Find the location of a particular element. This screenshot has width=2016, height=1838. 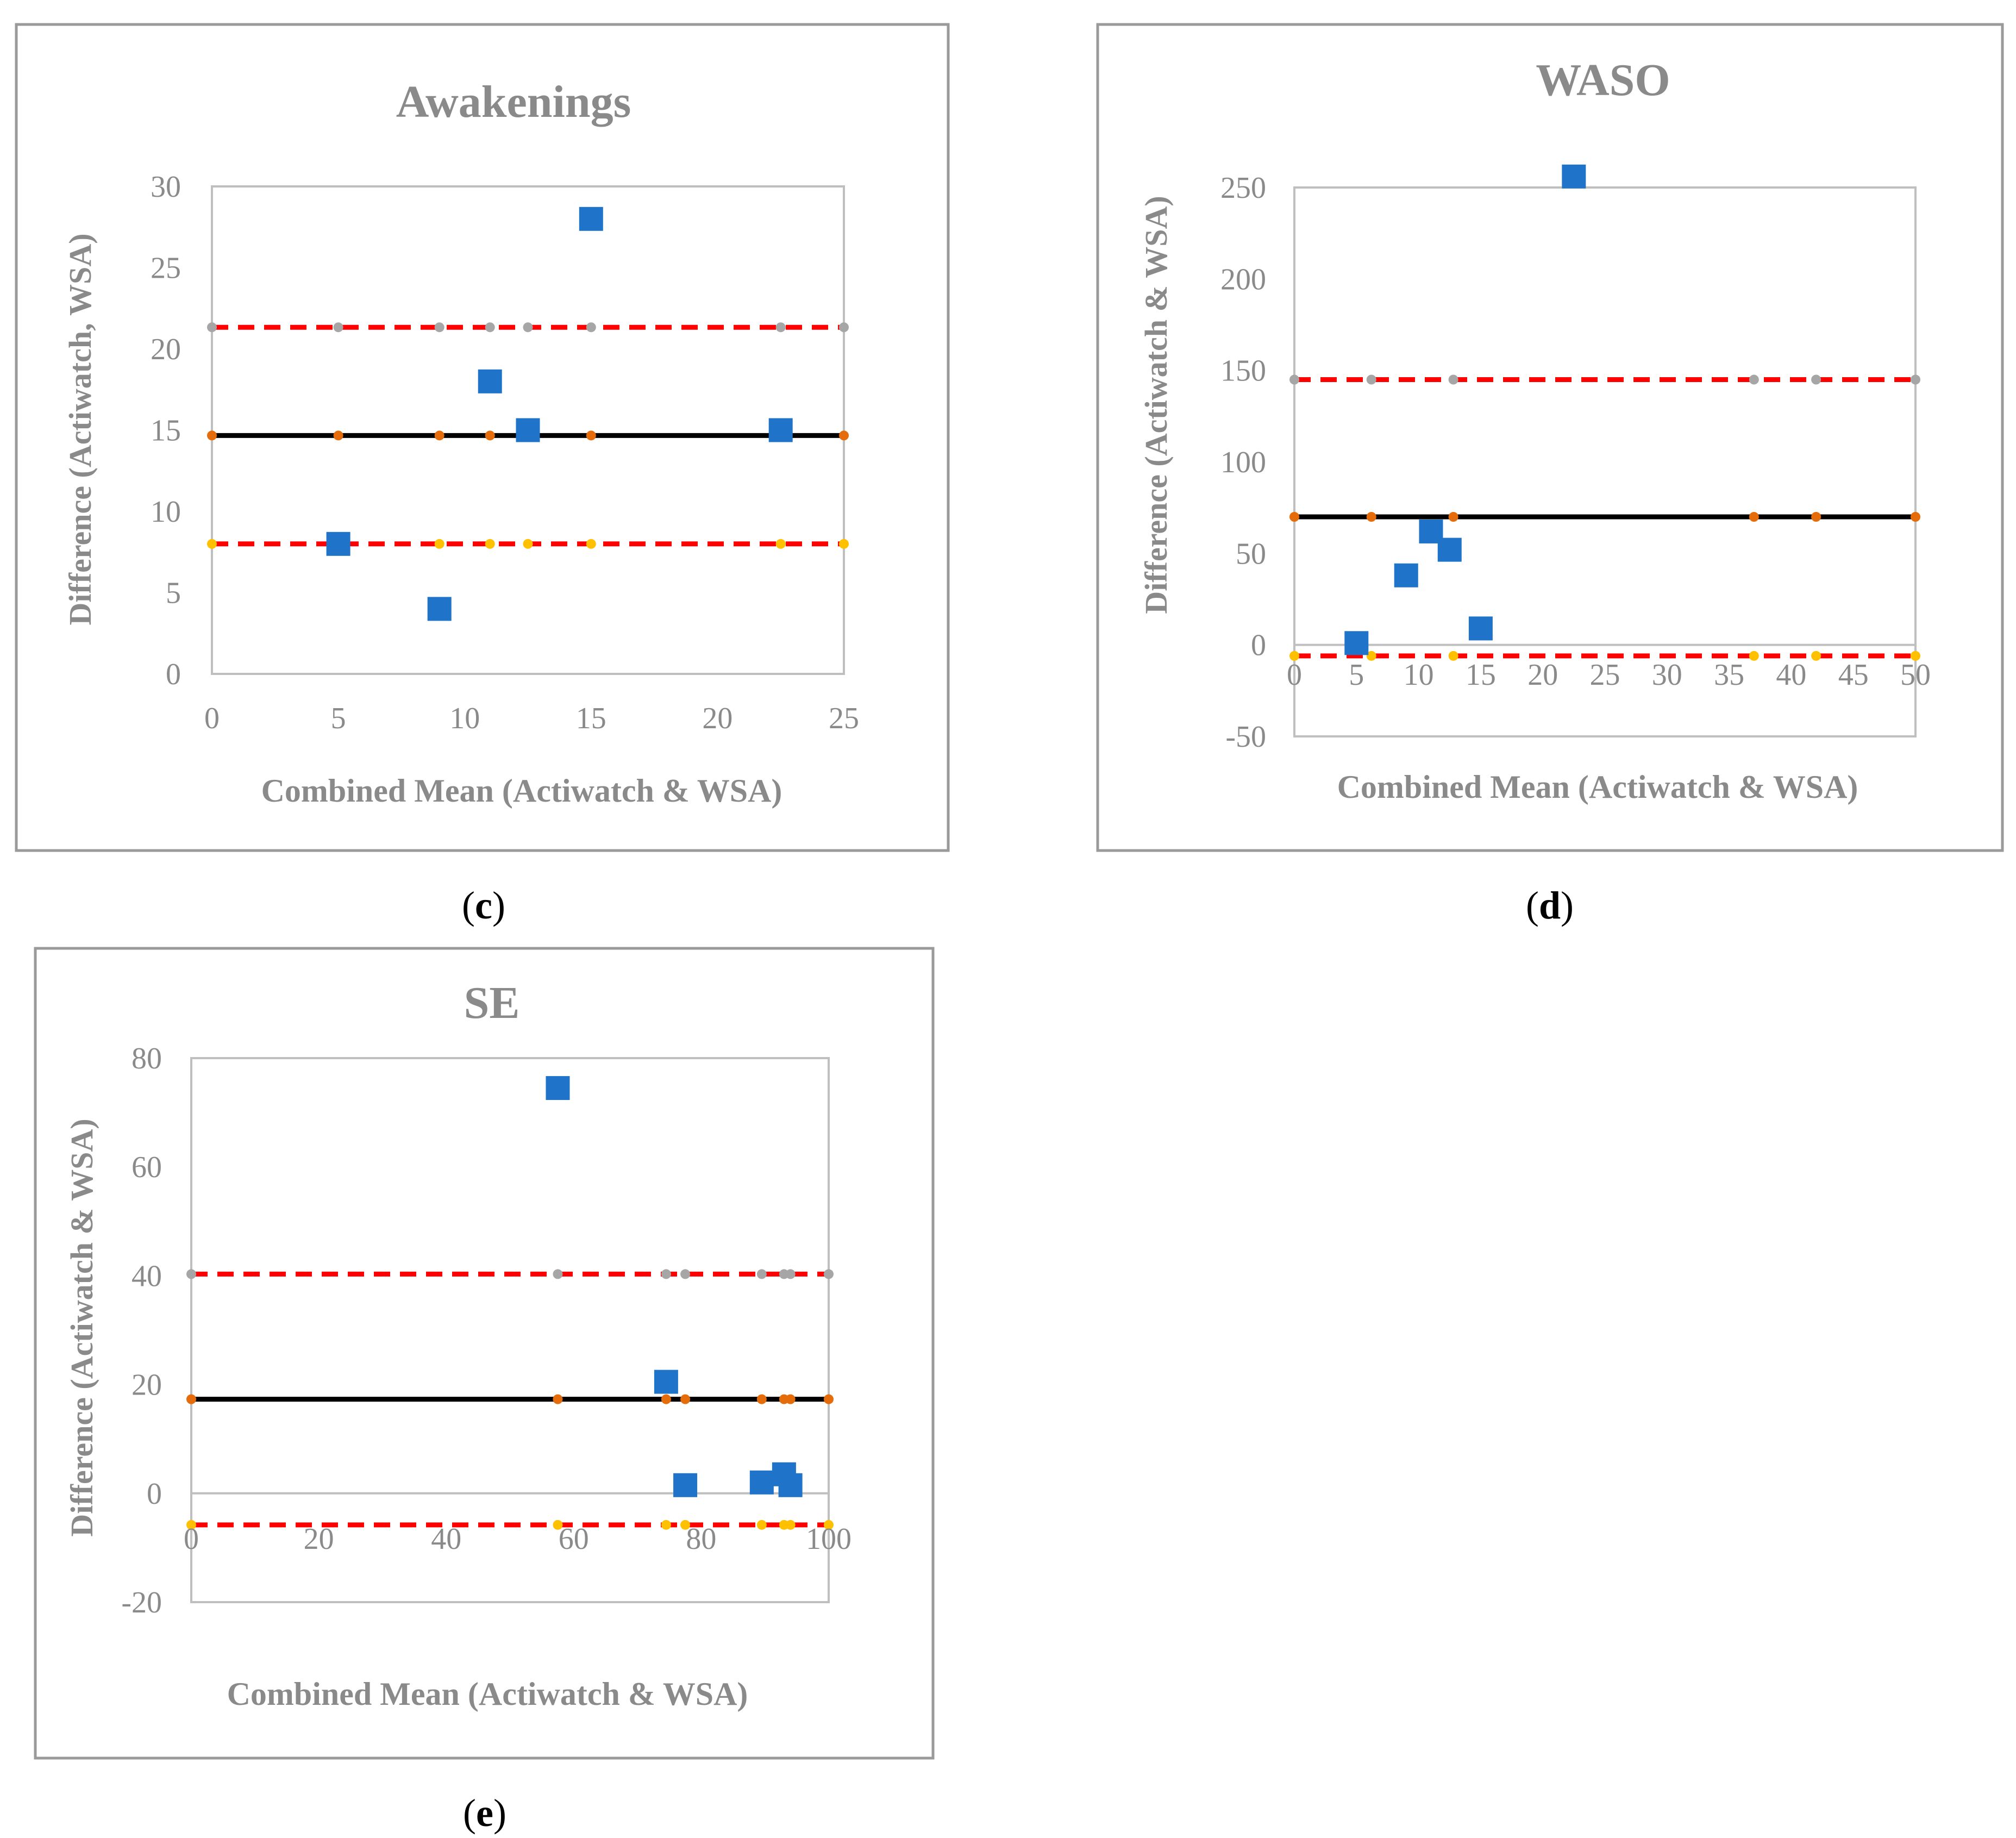

y-tick-label: 100 is located at coordinates (1243, 462).